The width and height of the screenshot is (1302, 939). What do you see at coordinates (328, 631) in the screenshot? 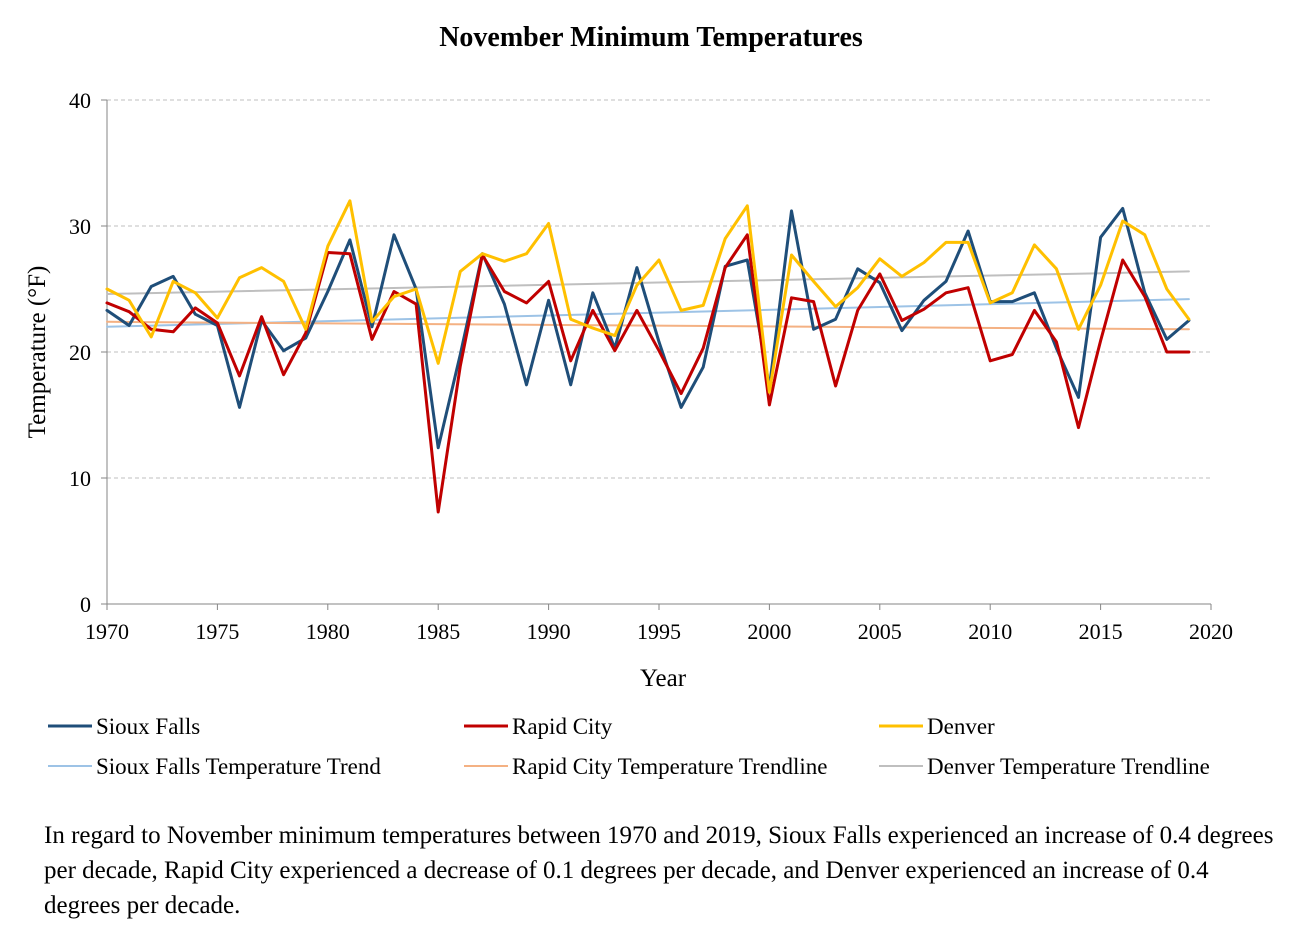
I see `x-tick-label: 1980` at bounding box center [328, 631].